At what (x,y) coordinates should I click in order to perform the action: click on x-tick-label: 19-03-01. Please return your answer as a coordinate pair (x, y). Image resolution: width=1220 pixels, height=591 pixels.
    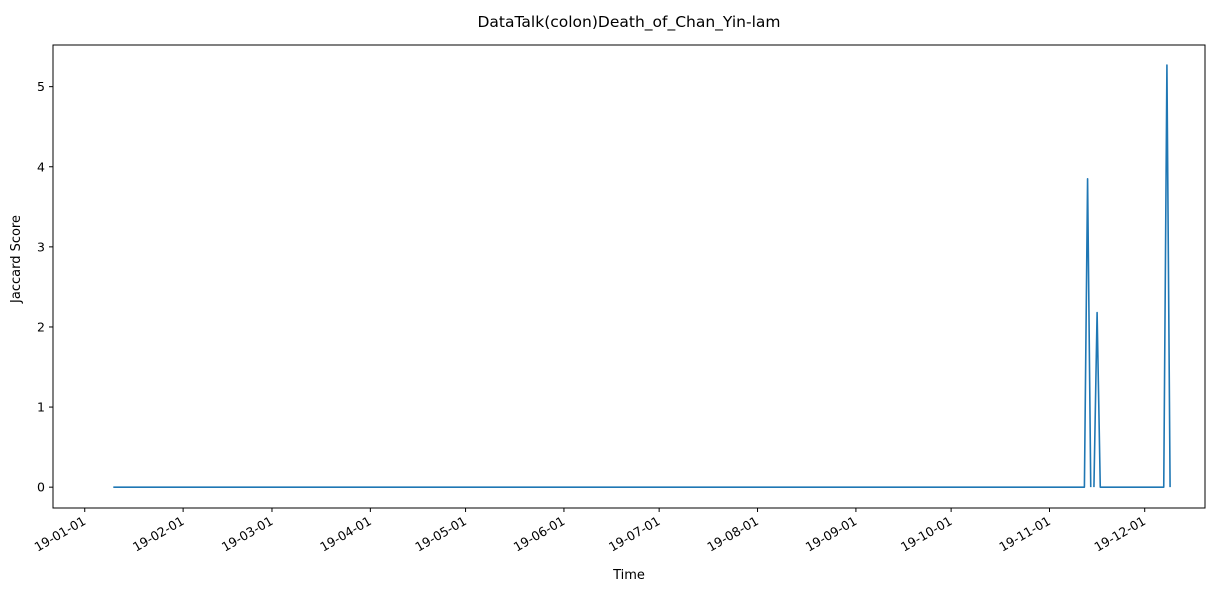
    Looking at the image, I should click on (247, 533).